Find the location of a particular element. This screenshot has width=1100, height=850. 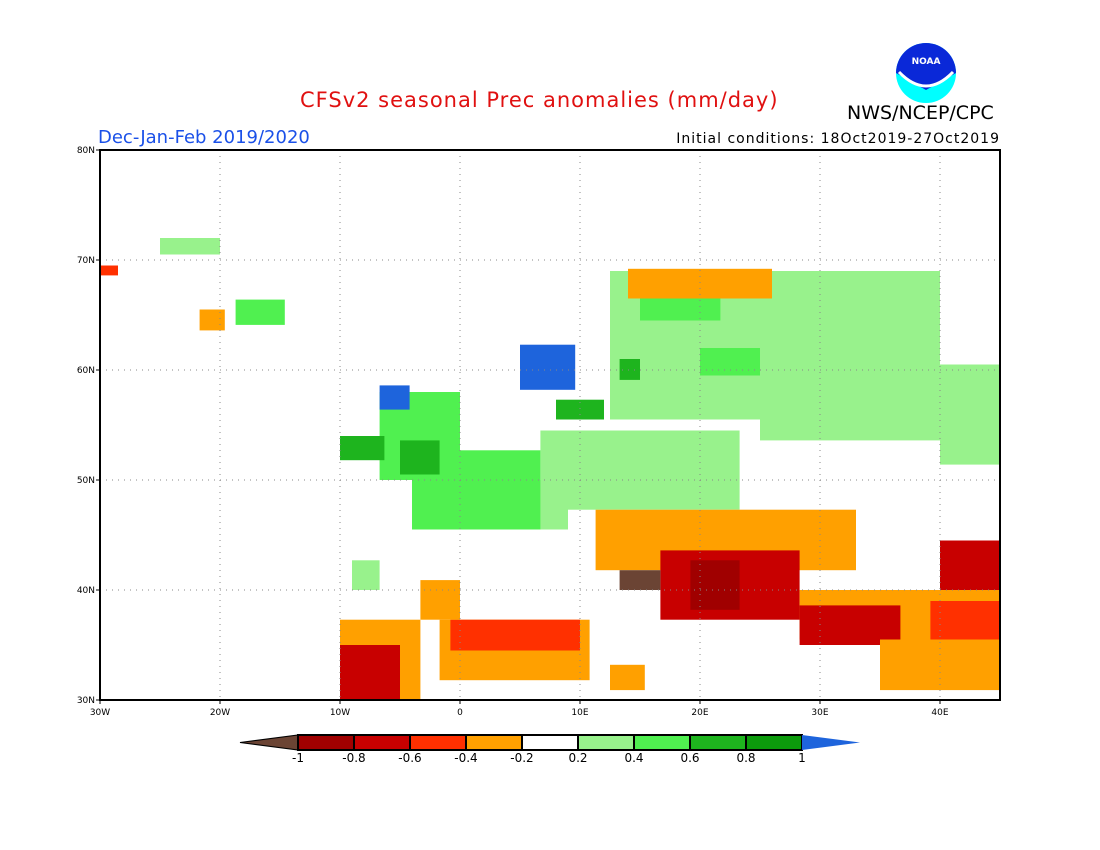

colorbar-label: 0.2 is located at coordinates (577, 758).